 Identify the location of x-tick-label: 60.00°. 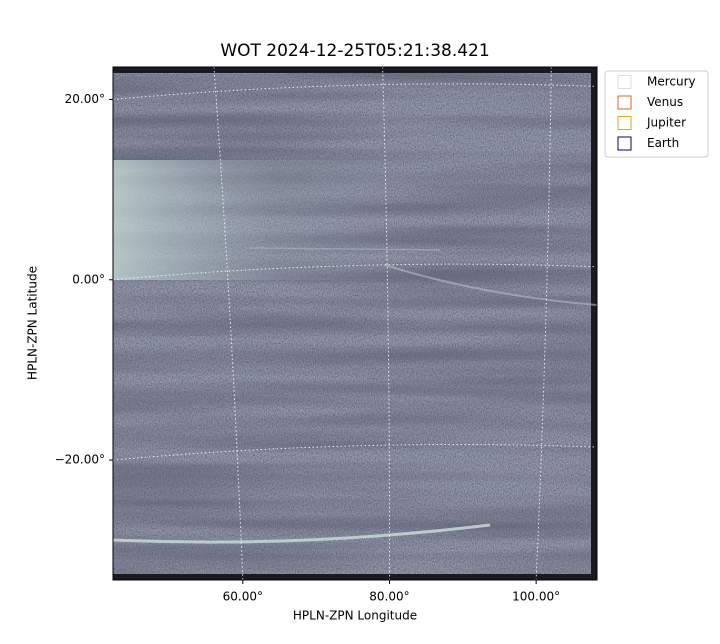
(243, 597).